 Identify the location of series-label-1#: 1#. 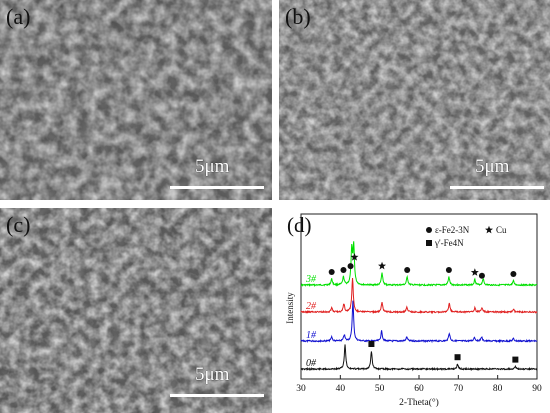
(311, 335).